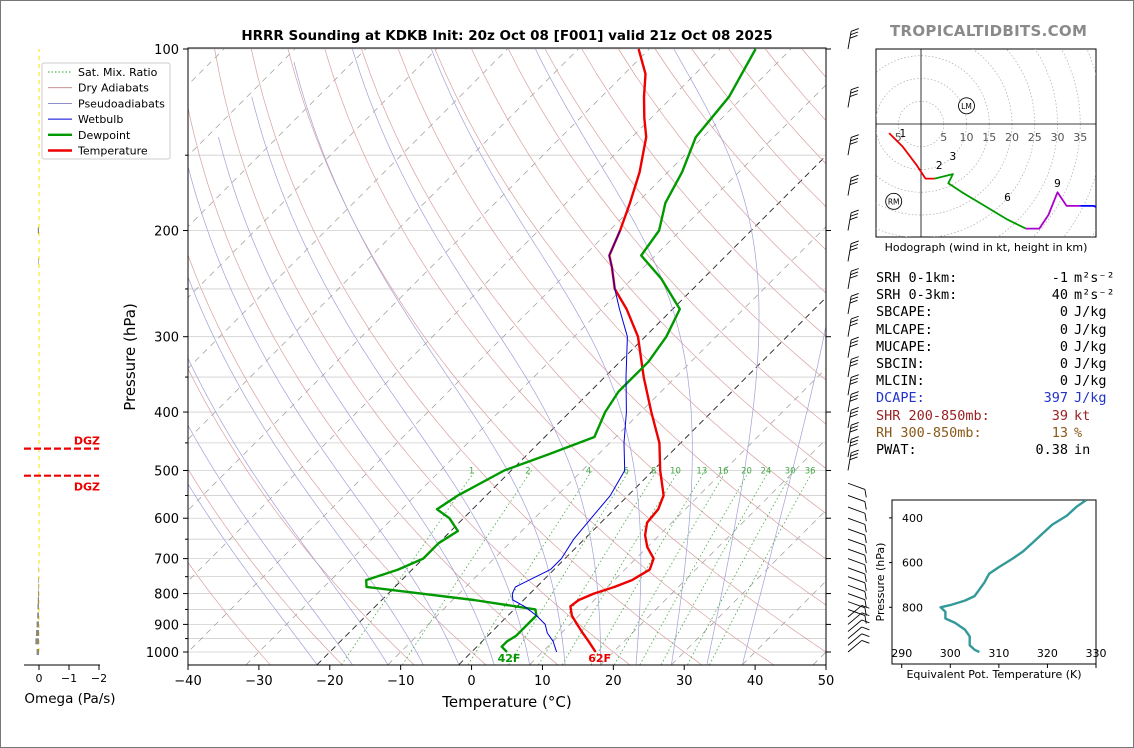  Describe the element at coordinates (953, 157) in the screenshot. I see `hodo-height-label: 3` at that location.